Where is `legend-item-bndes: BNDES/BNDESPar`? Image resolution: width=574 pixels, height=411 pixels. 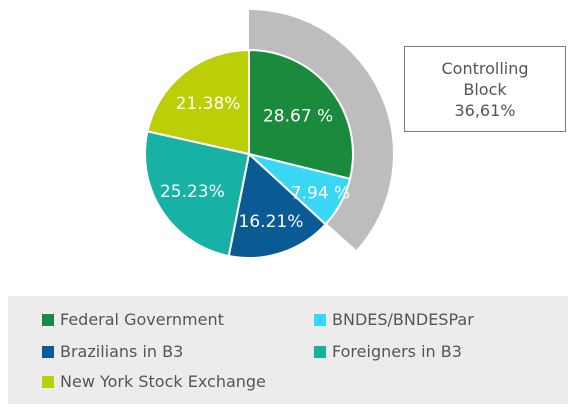 legend-item-bndes: BNDES/BNDESPar is located at coordinates (394, 319).